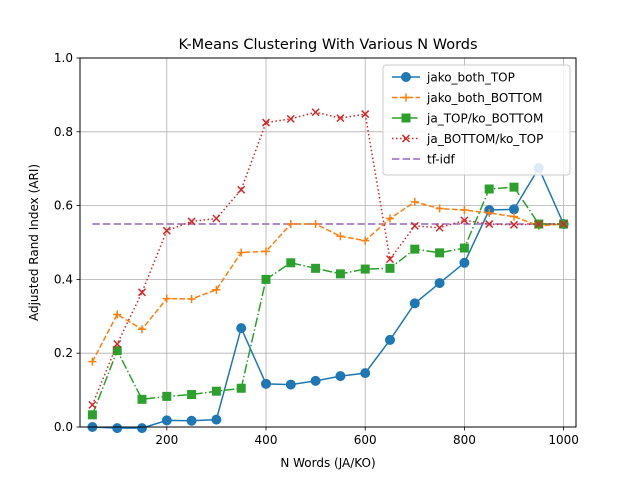  What do you see at coordinates (441, 160) in the screenshot?
I see `legend-label: tf-idf` at bounding box center [441, 160].